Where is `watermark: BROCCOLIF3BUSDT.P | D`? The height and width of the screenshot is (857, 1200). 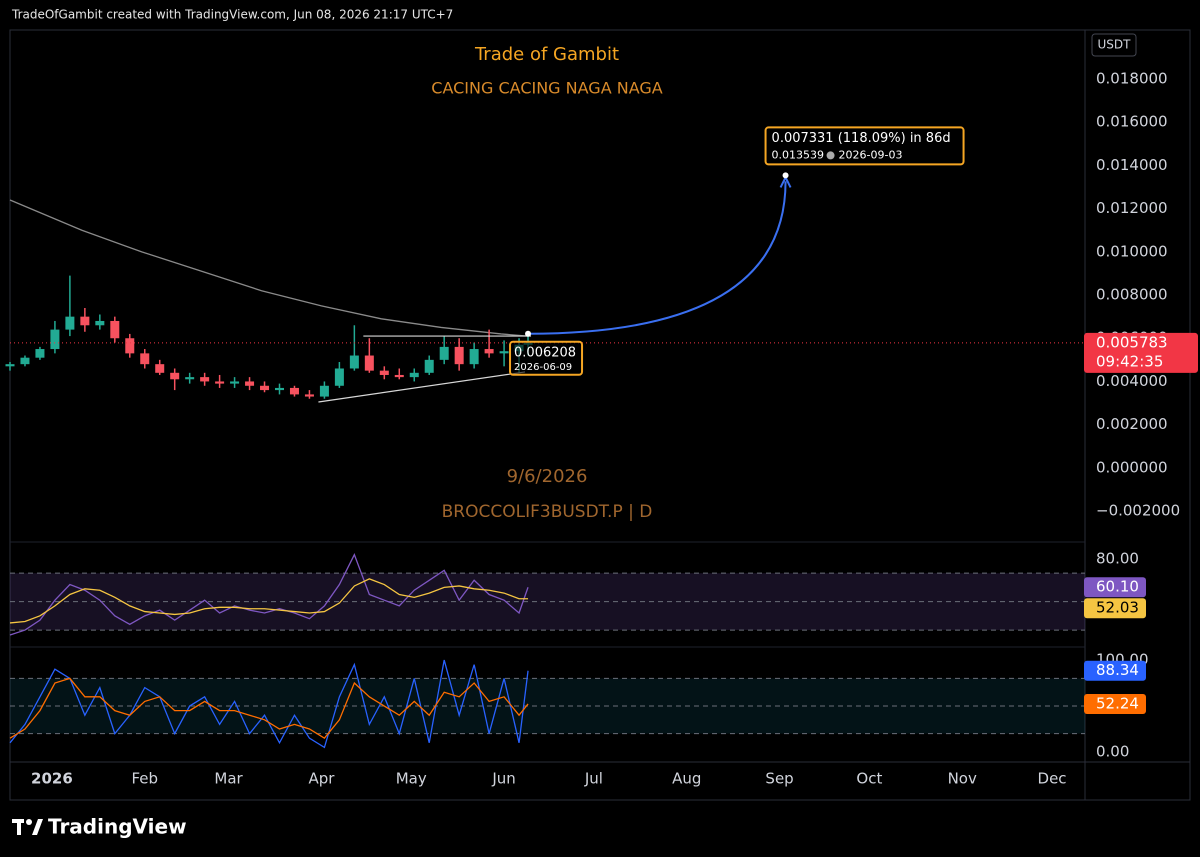 watermark: BROCCOLIF3BUSDT.P | D is located at coordinates (547, 512).